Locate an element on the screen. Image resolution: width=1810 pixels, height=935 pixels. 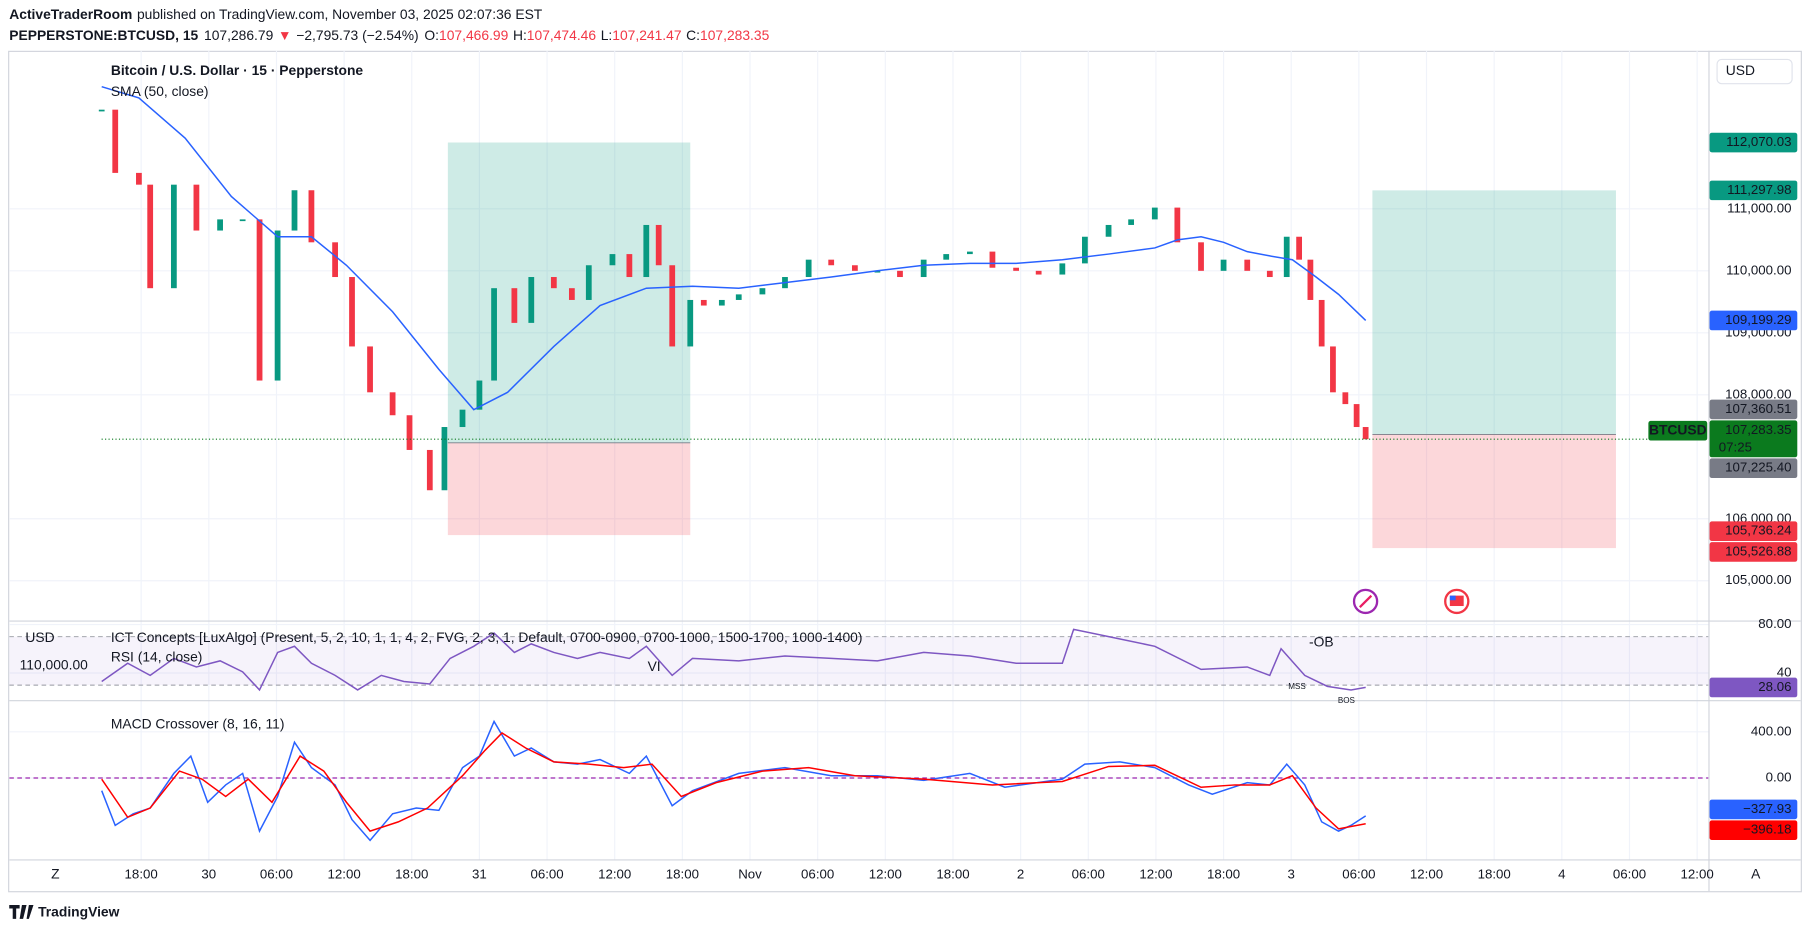
economic-event-icon is located at coordinates (1457, 601).